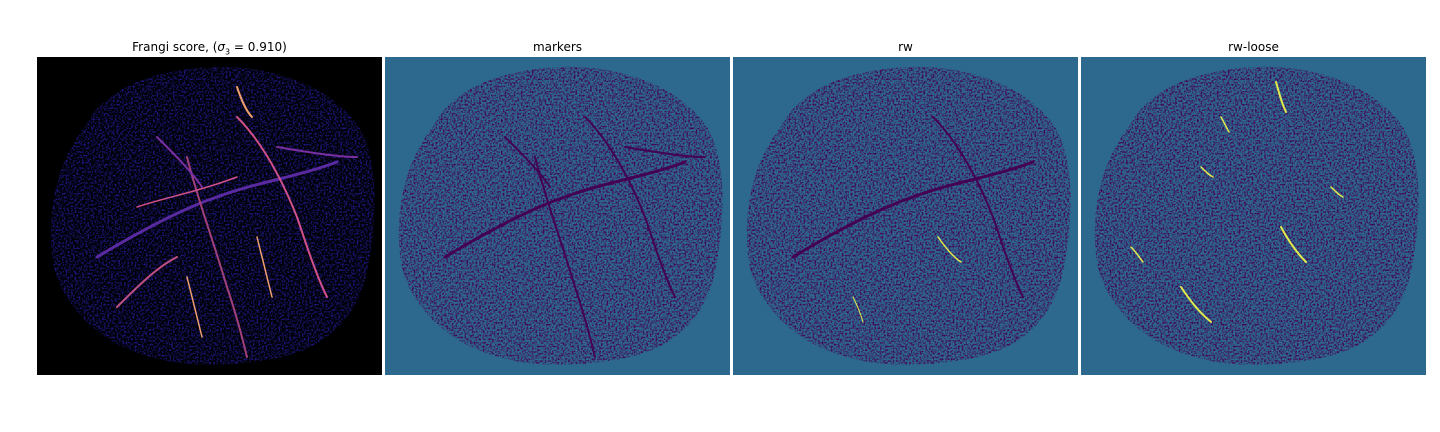 The image size is (1440, 432). Describe the element at coordinates (1253, 47) in the screenshot. I see `panel-title-rw-loose: rw-loose` at that location.